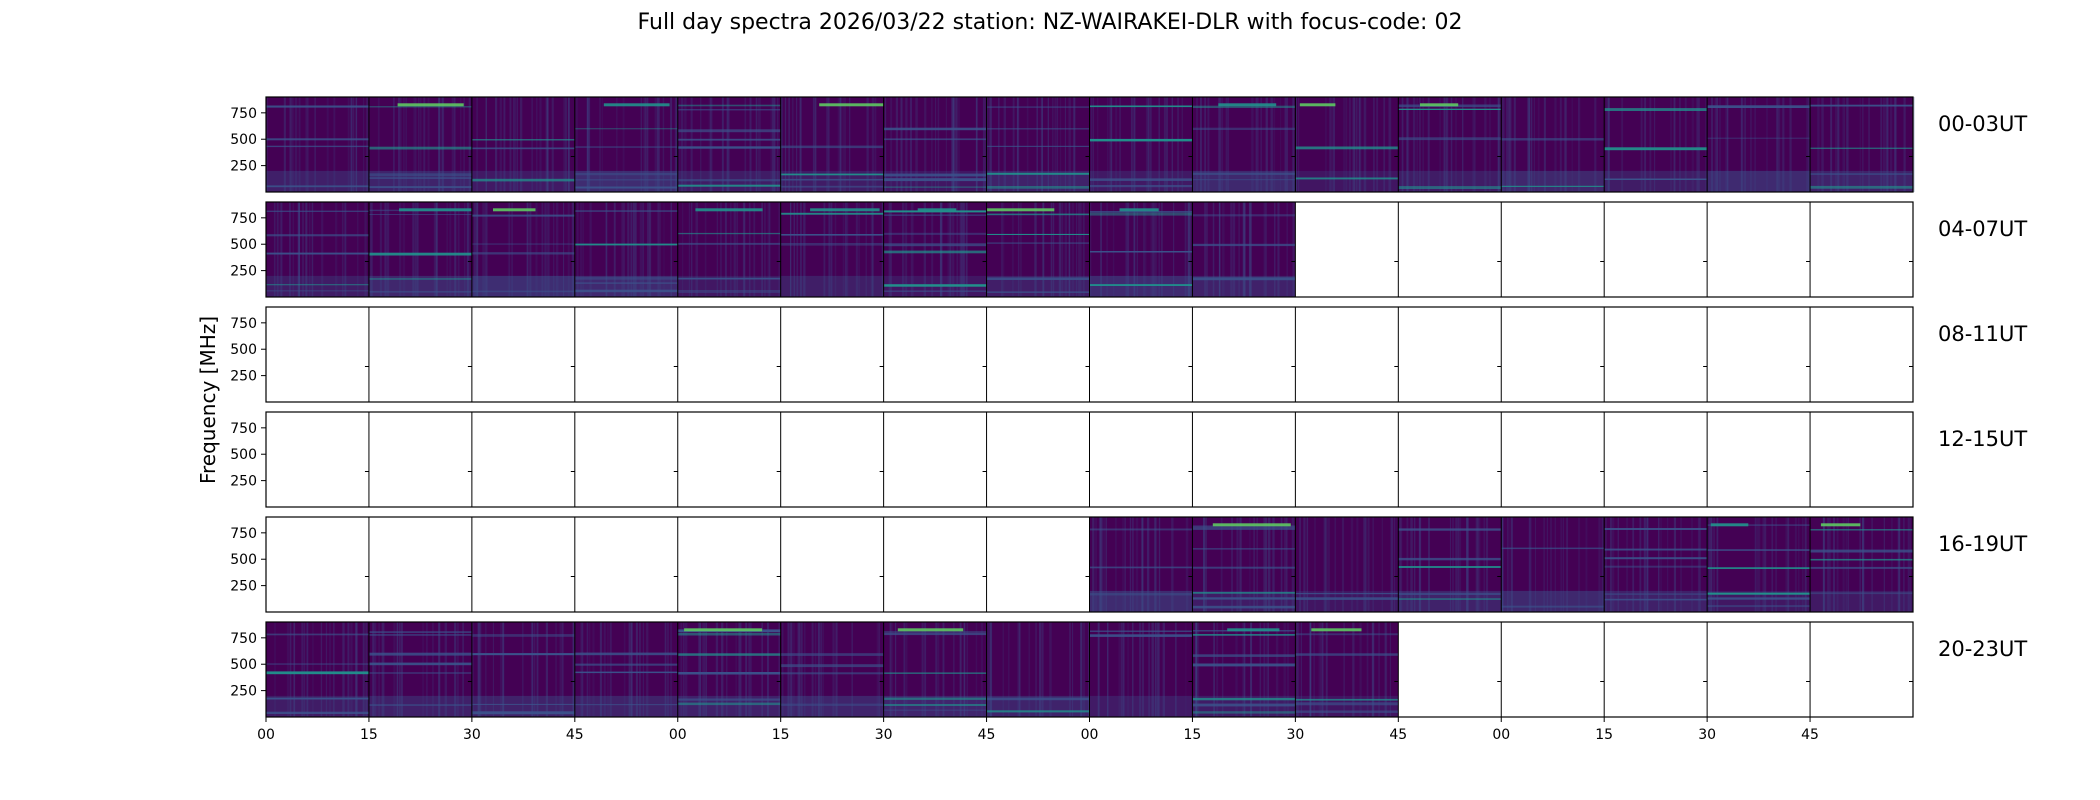 The height and width of the screenshot is (800, 2100). What do you see at coordinates (575, 735) in the screenshot?
I see `x-tick-label: 45` at bounding box center [575, 735].